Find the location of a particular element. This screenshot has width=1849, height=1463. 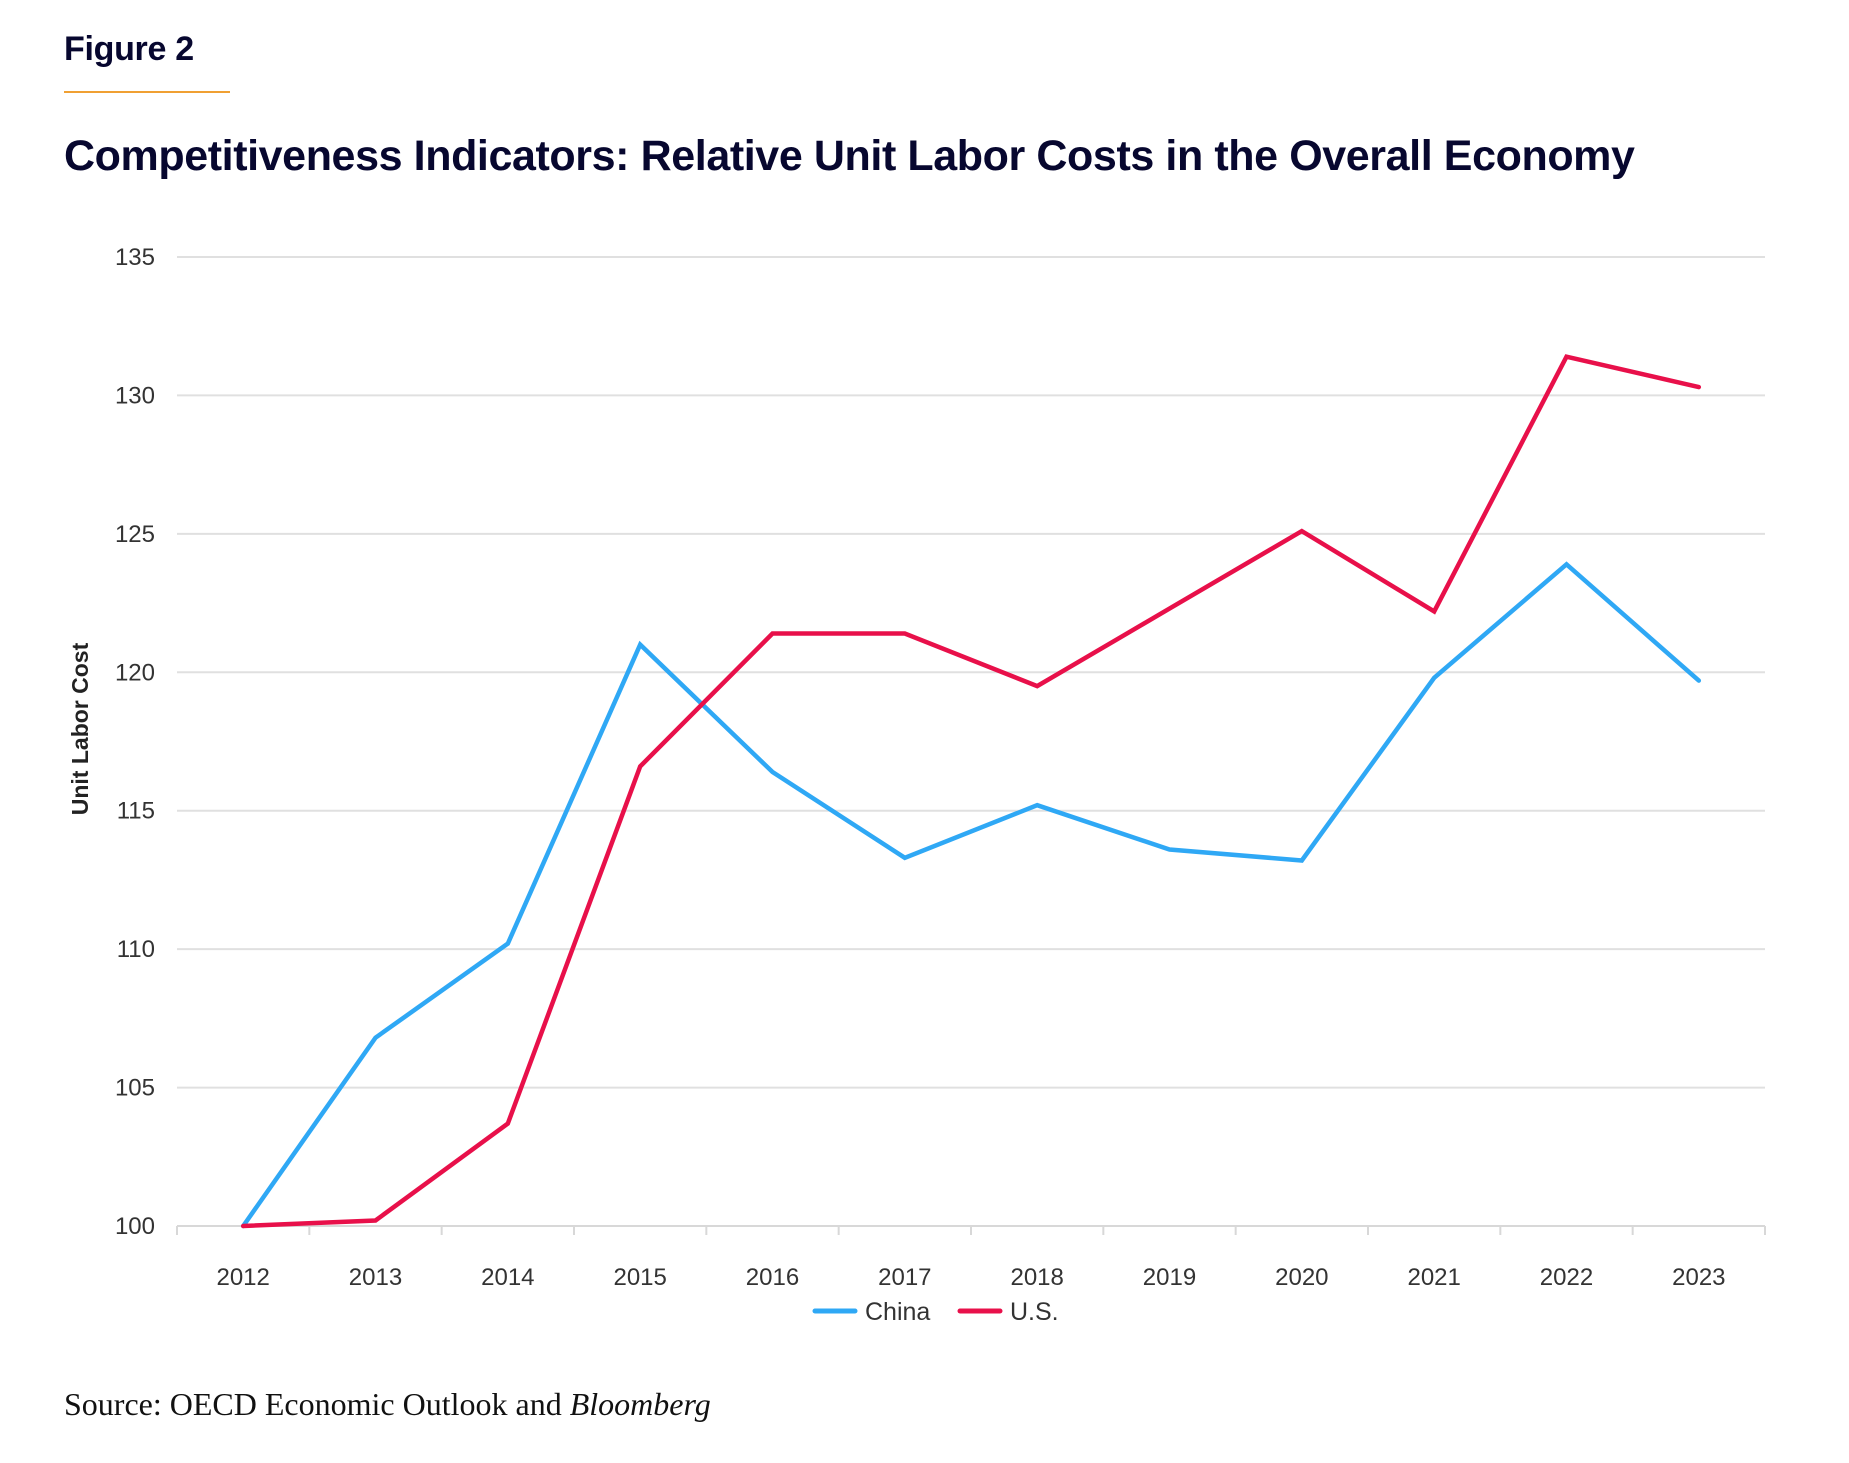

figure-label-underline is located at coordinates (147, 92).